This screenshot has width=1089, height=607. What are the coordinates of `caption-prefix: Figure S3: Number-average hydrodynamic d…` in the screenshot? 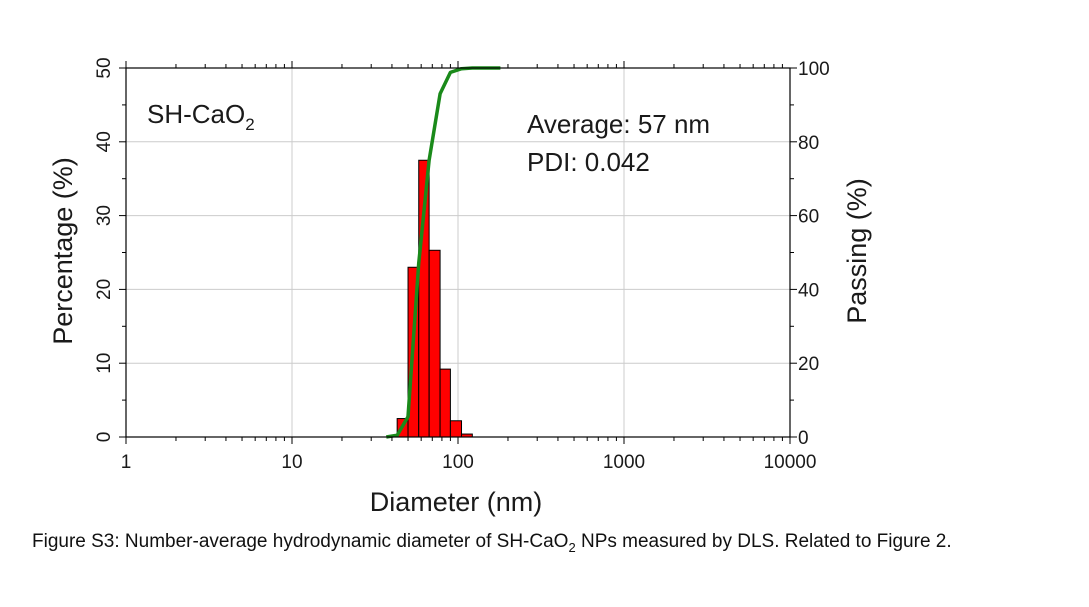 It's located at (300, 541).